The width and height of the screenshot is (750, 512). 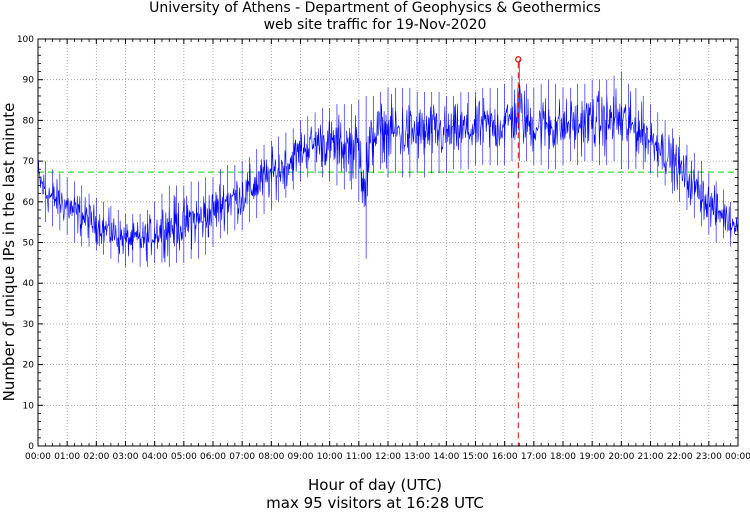 What do you see at coordinates (29, 284) in the screenshot?
I see `y-tick-label: 40` at bounding box center [29, 284].